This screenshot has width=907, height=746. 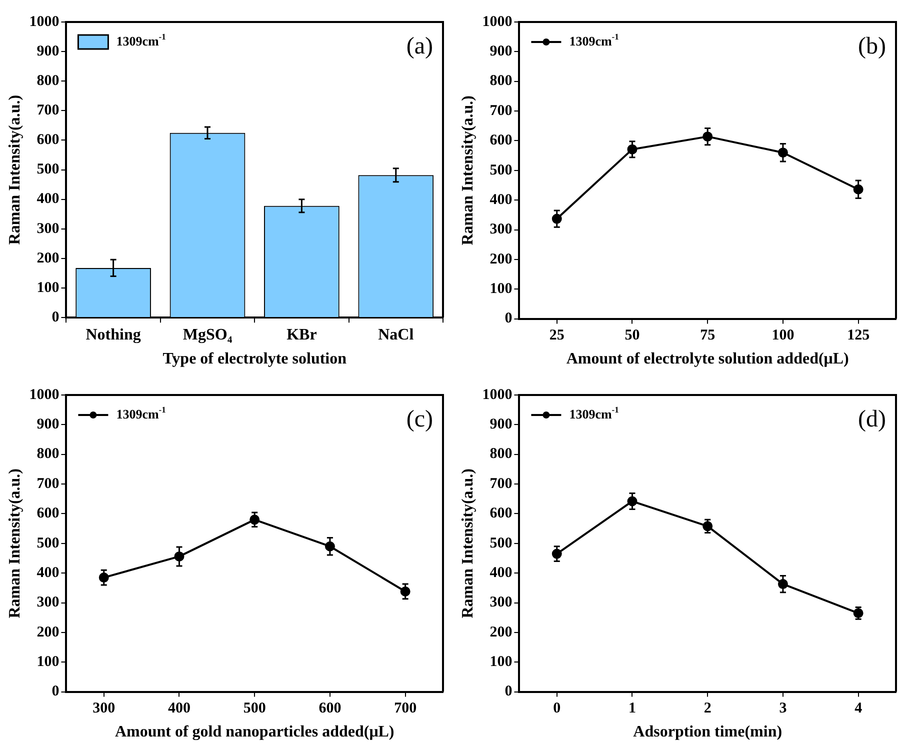 What do you see at coordinates (104, 708) in the screenshot?
I see `x-tick-label: 300` at bounding box center [104, 708].